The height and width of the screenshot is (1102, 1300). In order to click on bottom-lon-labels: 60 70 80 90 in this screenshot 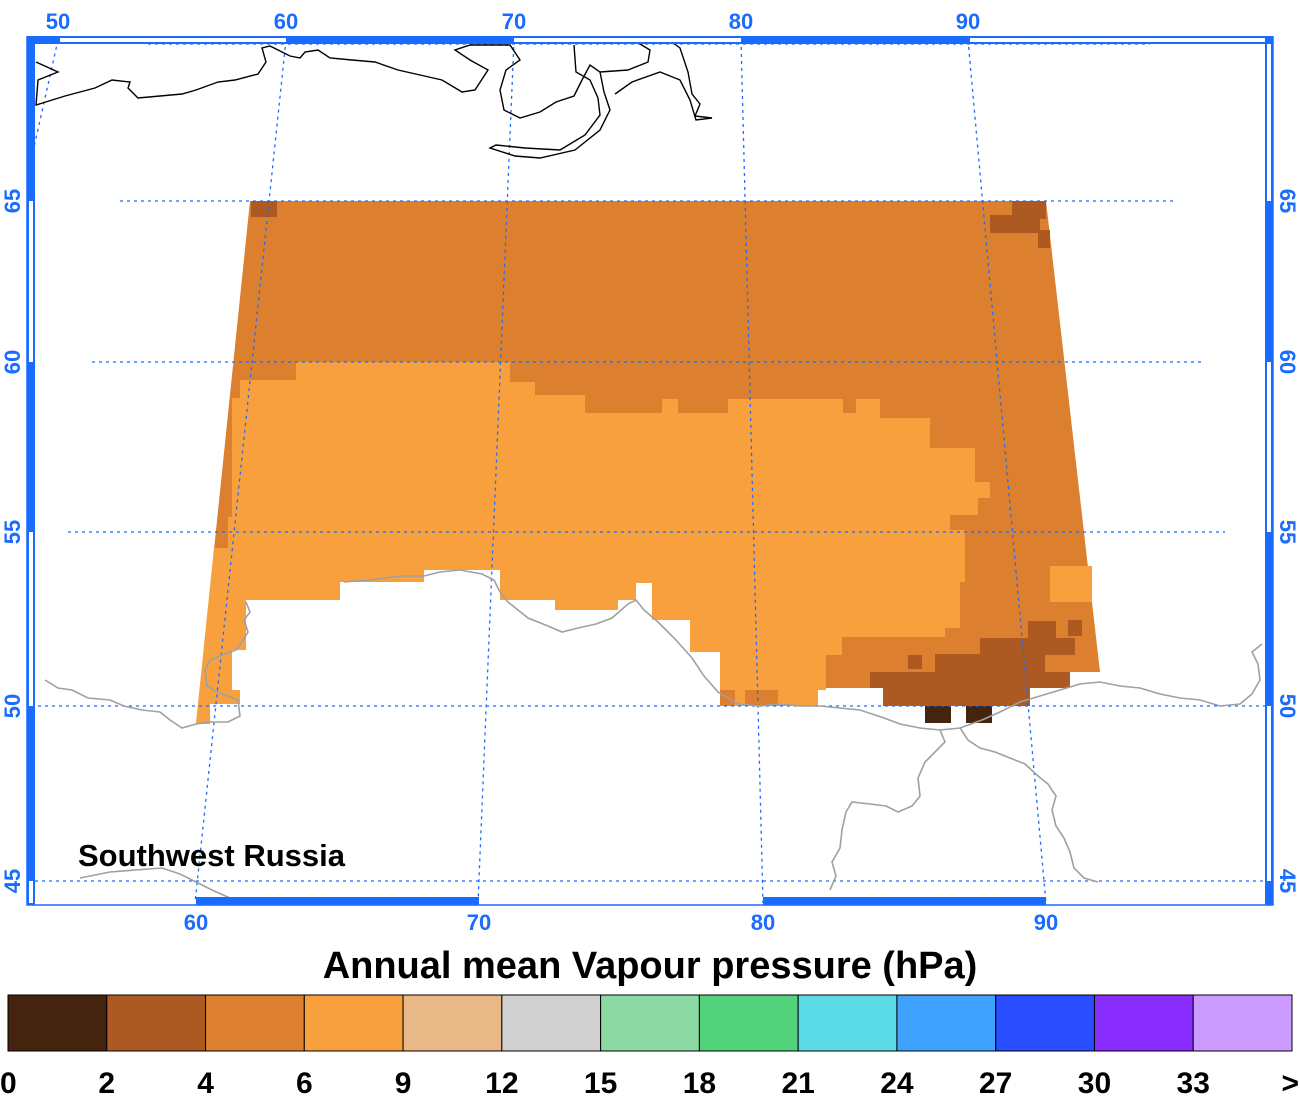, I will do `click(621, 922)`.